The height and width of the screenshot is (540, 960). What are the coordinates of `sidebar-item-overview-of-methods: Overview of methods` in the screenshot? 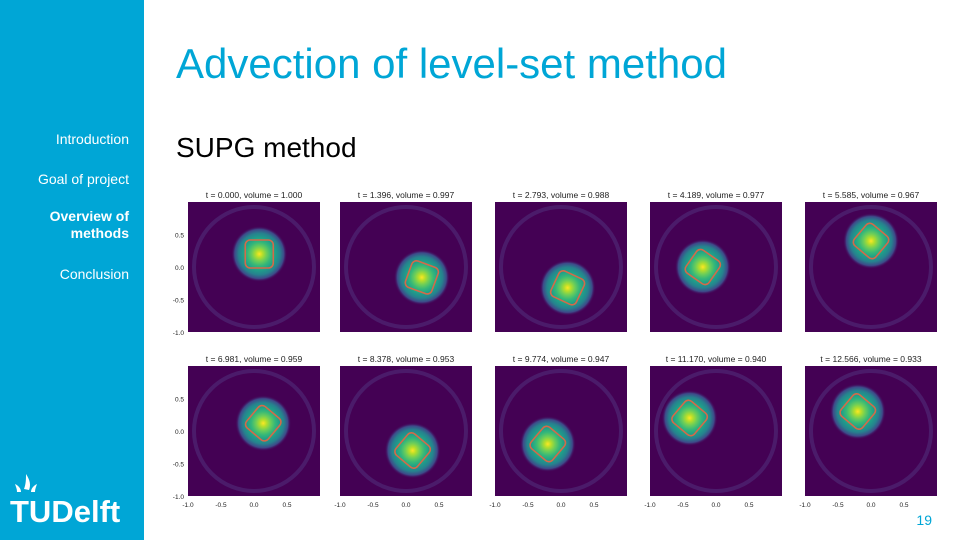 It's located at (89, 225).